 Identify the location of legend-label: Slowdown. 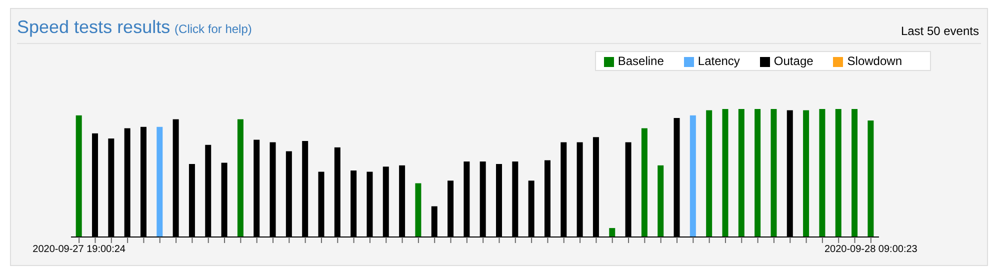
(874, 61).